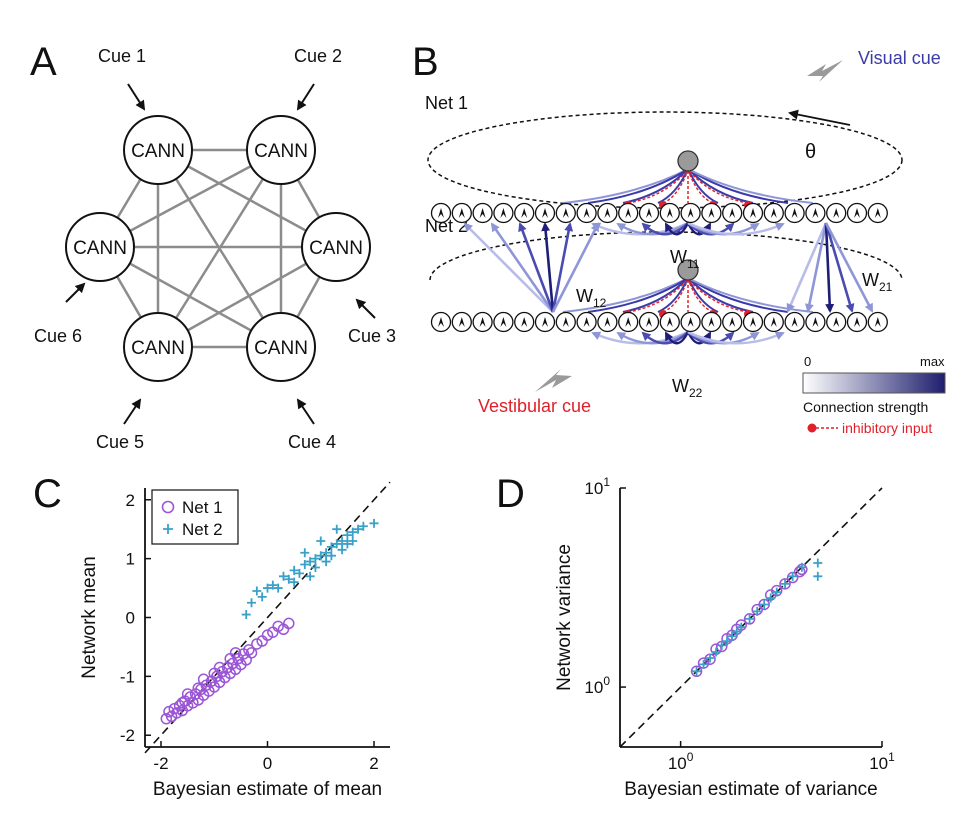 Image resolution: width=960 pixels, height=813 pixels. What do you see at coordinates (130, 559) in the screenshot?
I see `y-tick-label: 1` at bounding box center [130, 559].